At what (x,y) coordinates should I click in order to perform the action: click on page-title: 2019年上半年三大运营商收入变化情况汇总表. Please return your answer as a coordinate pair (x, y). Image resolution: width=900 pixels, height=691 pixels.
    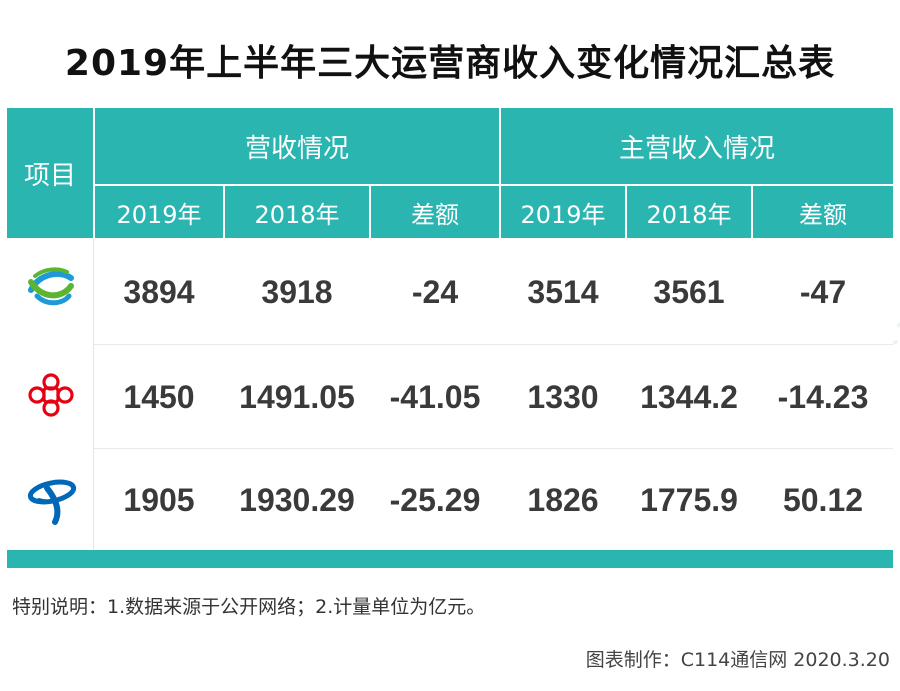
    Looking at the image, I should click on (450, 63).